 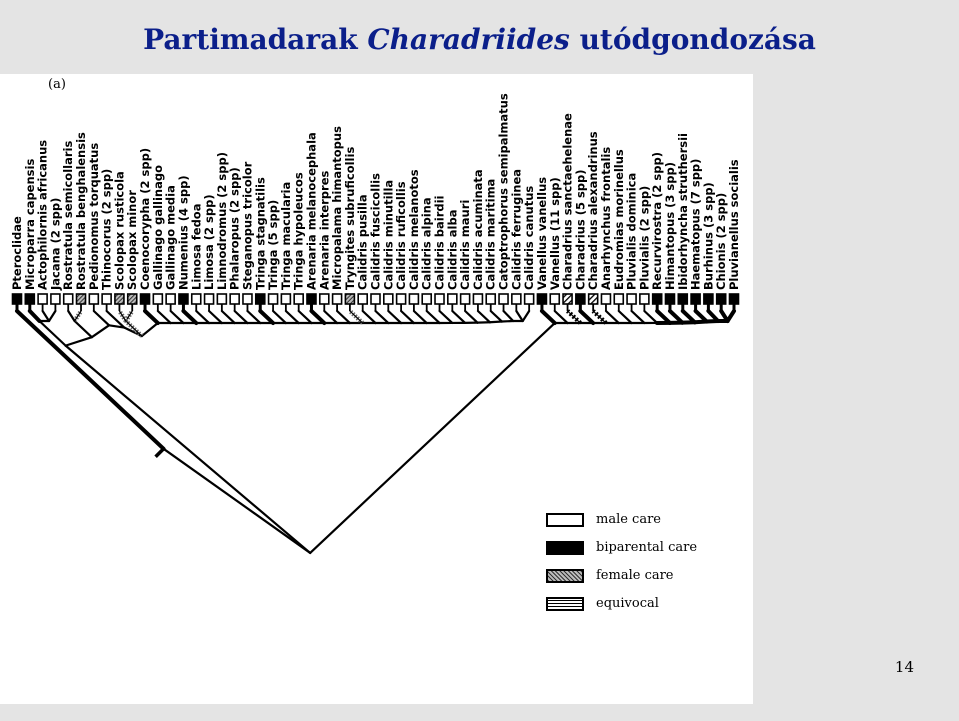 I want to click on taxon-label: Calidris alba, so click(x=452, y=250).